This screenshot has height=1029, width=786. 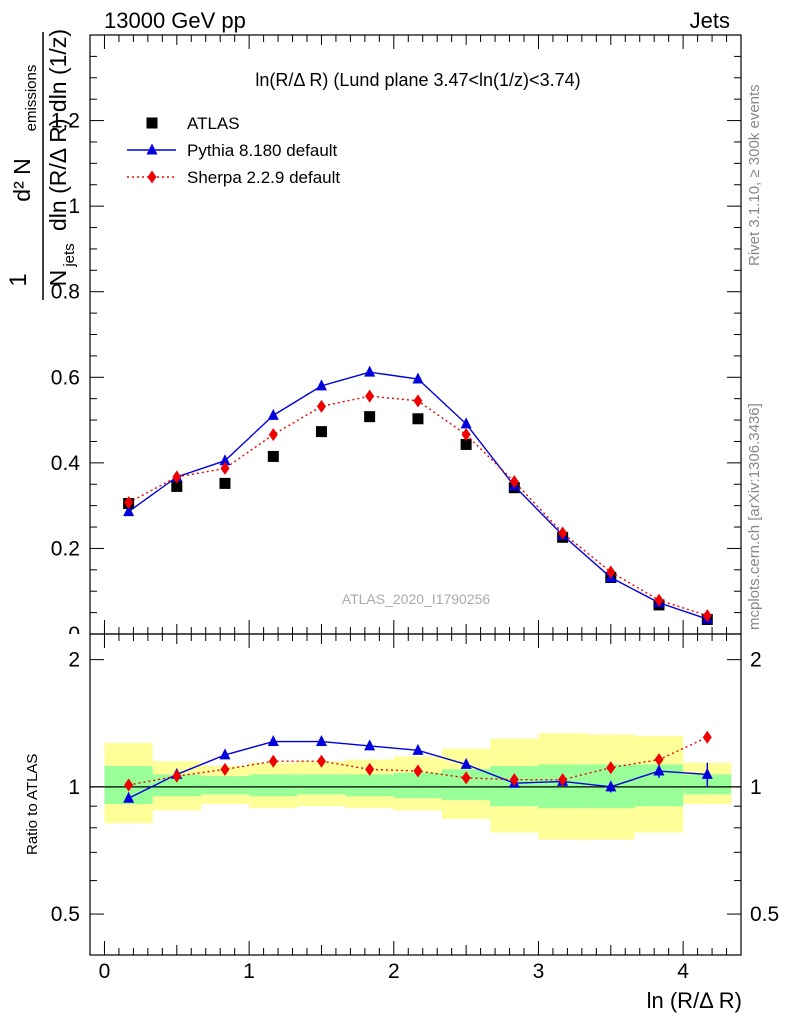 What do you see at coordinates (249, 971) in the screenshot?
I see `x-tick-label: 1` at bounding box center [249, 971].